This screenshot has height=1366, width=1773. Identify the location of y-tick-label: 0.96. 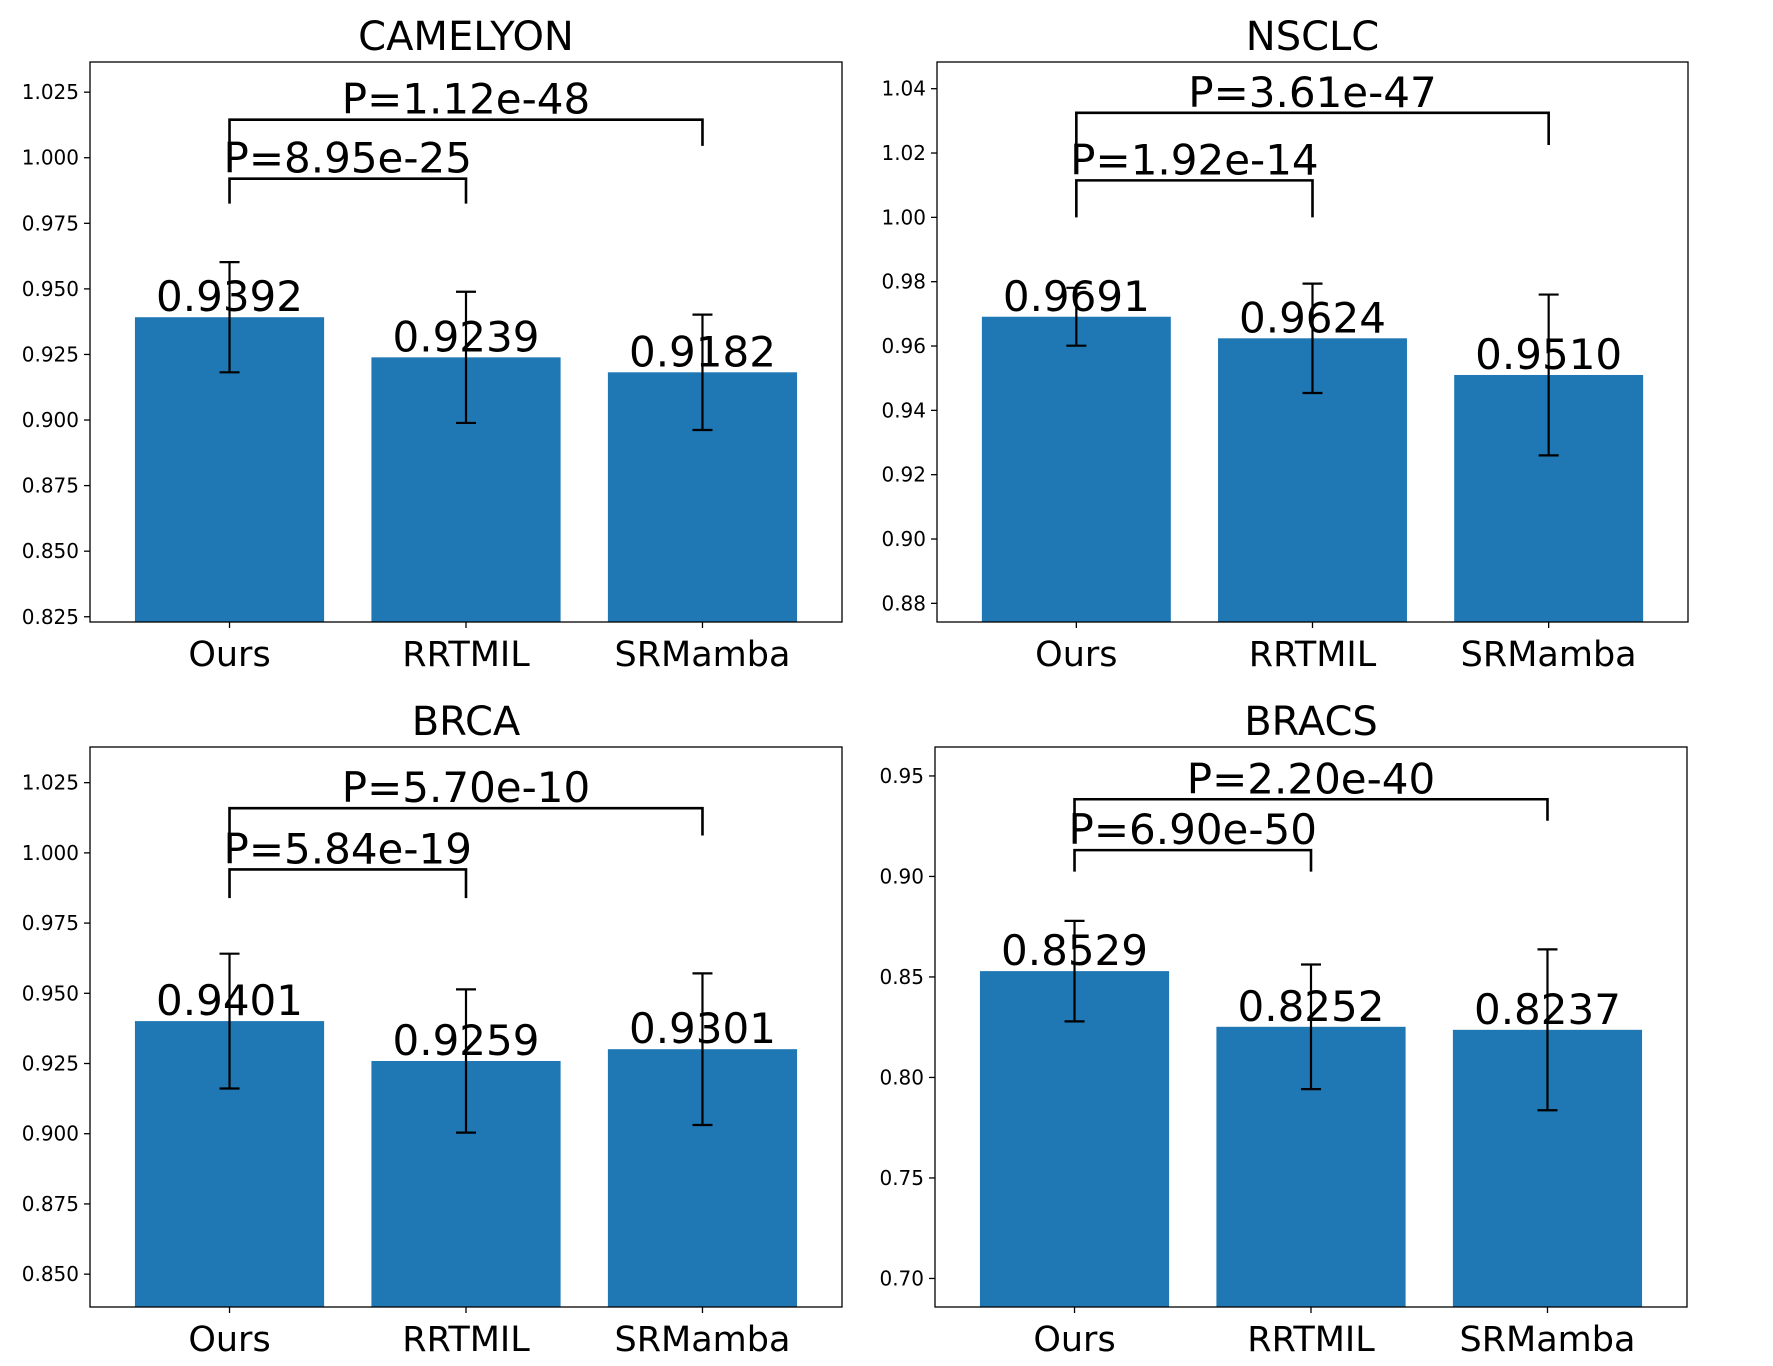
(903, 346).